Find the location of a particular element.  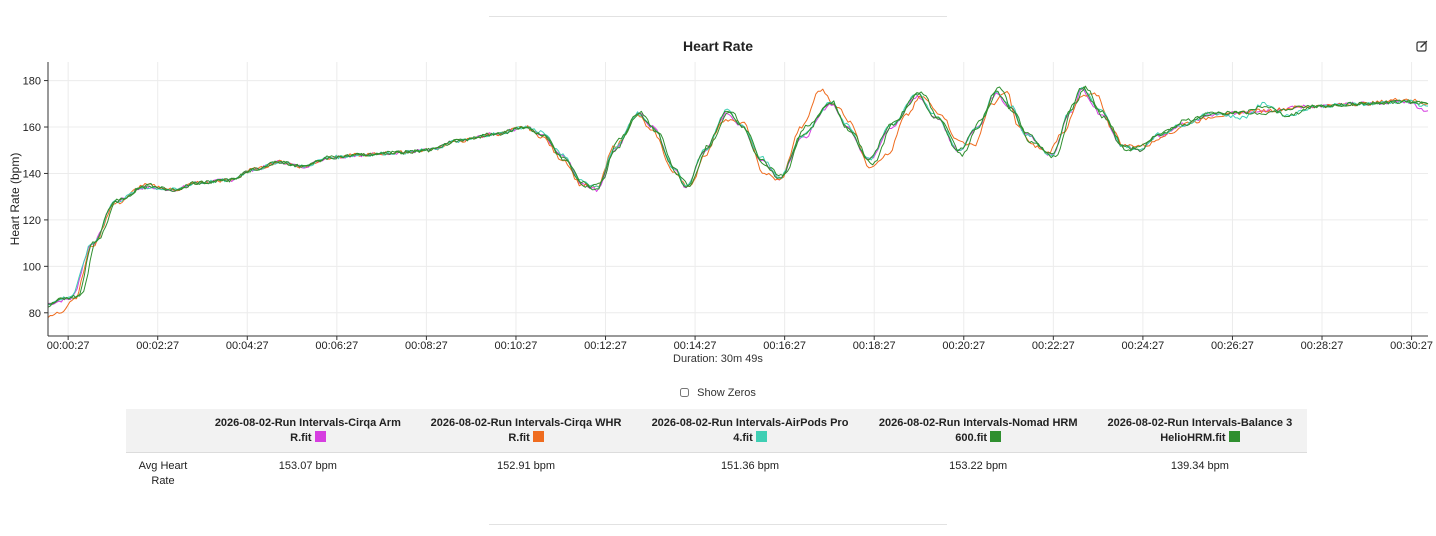

y-tick-label: 160 is located at coordinates (32, 128).